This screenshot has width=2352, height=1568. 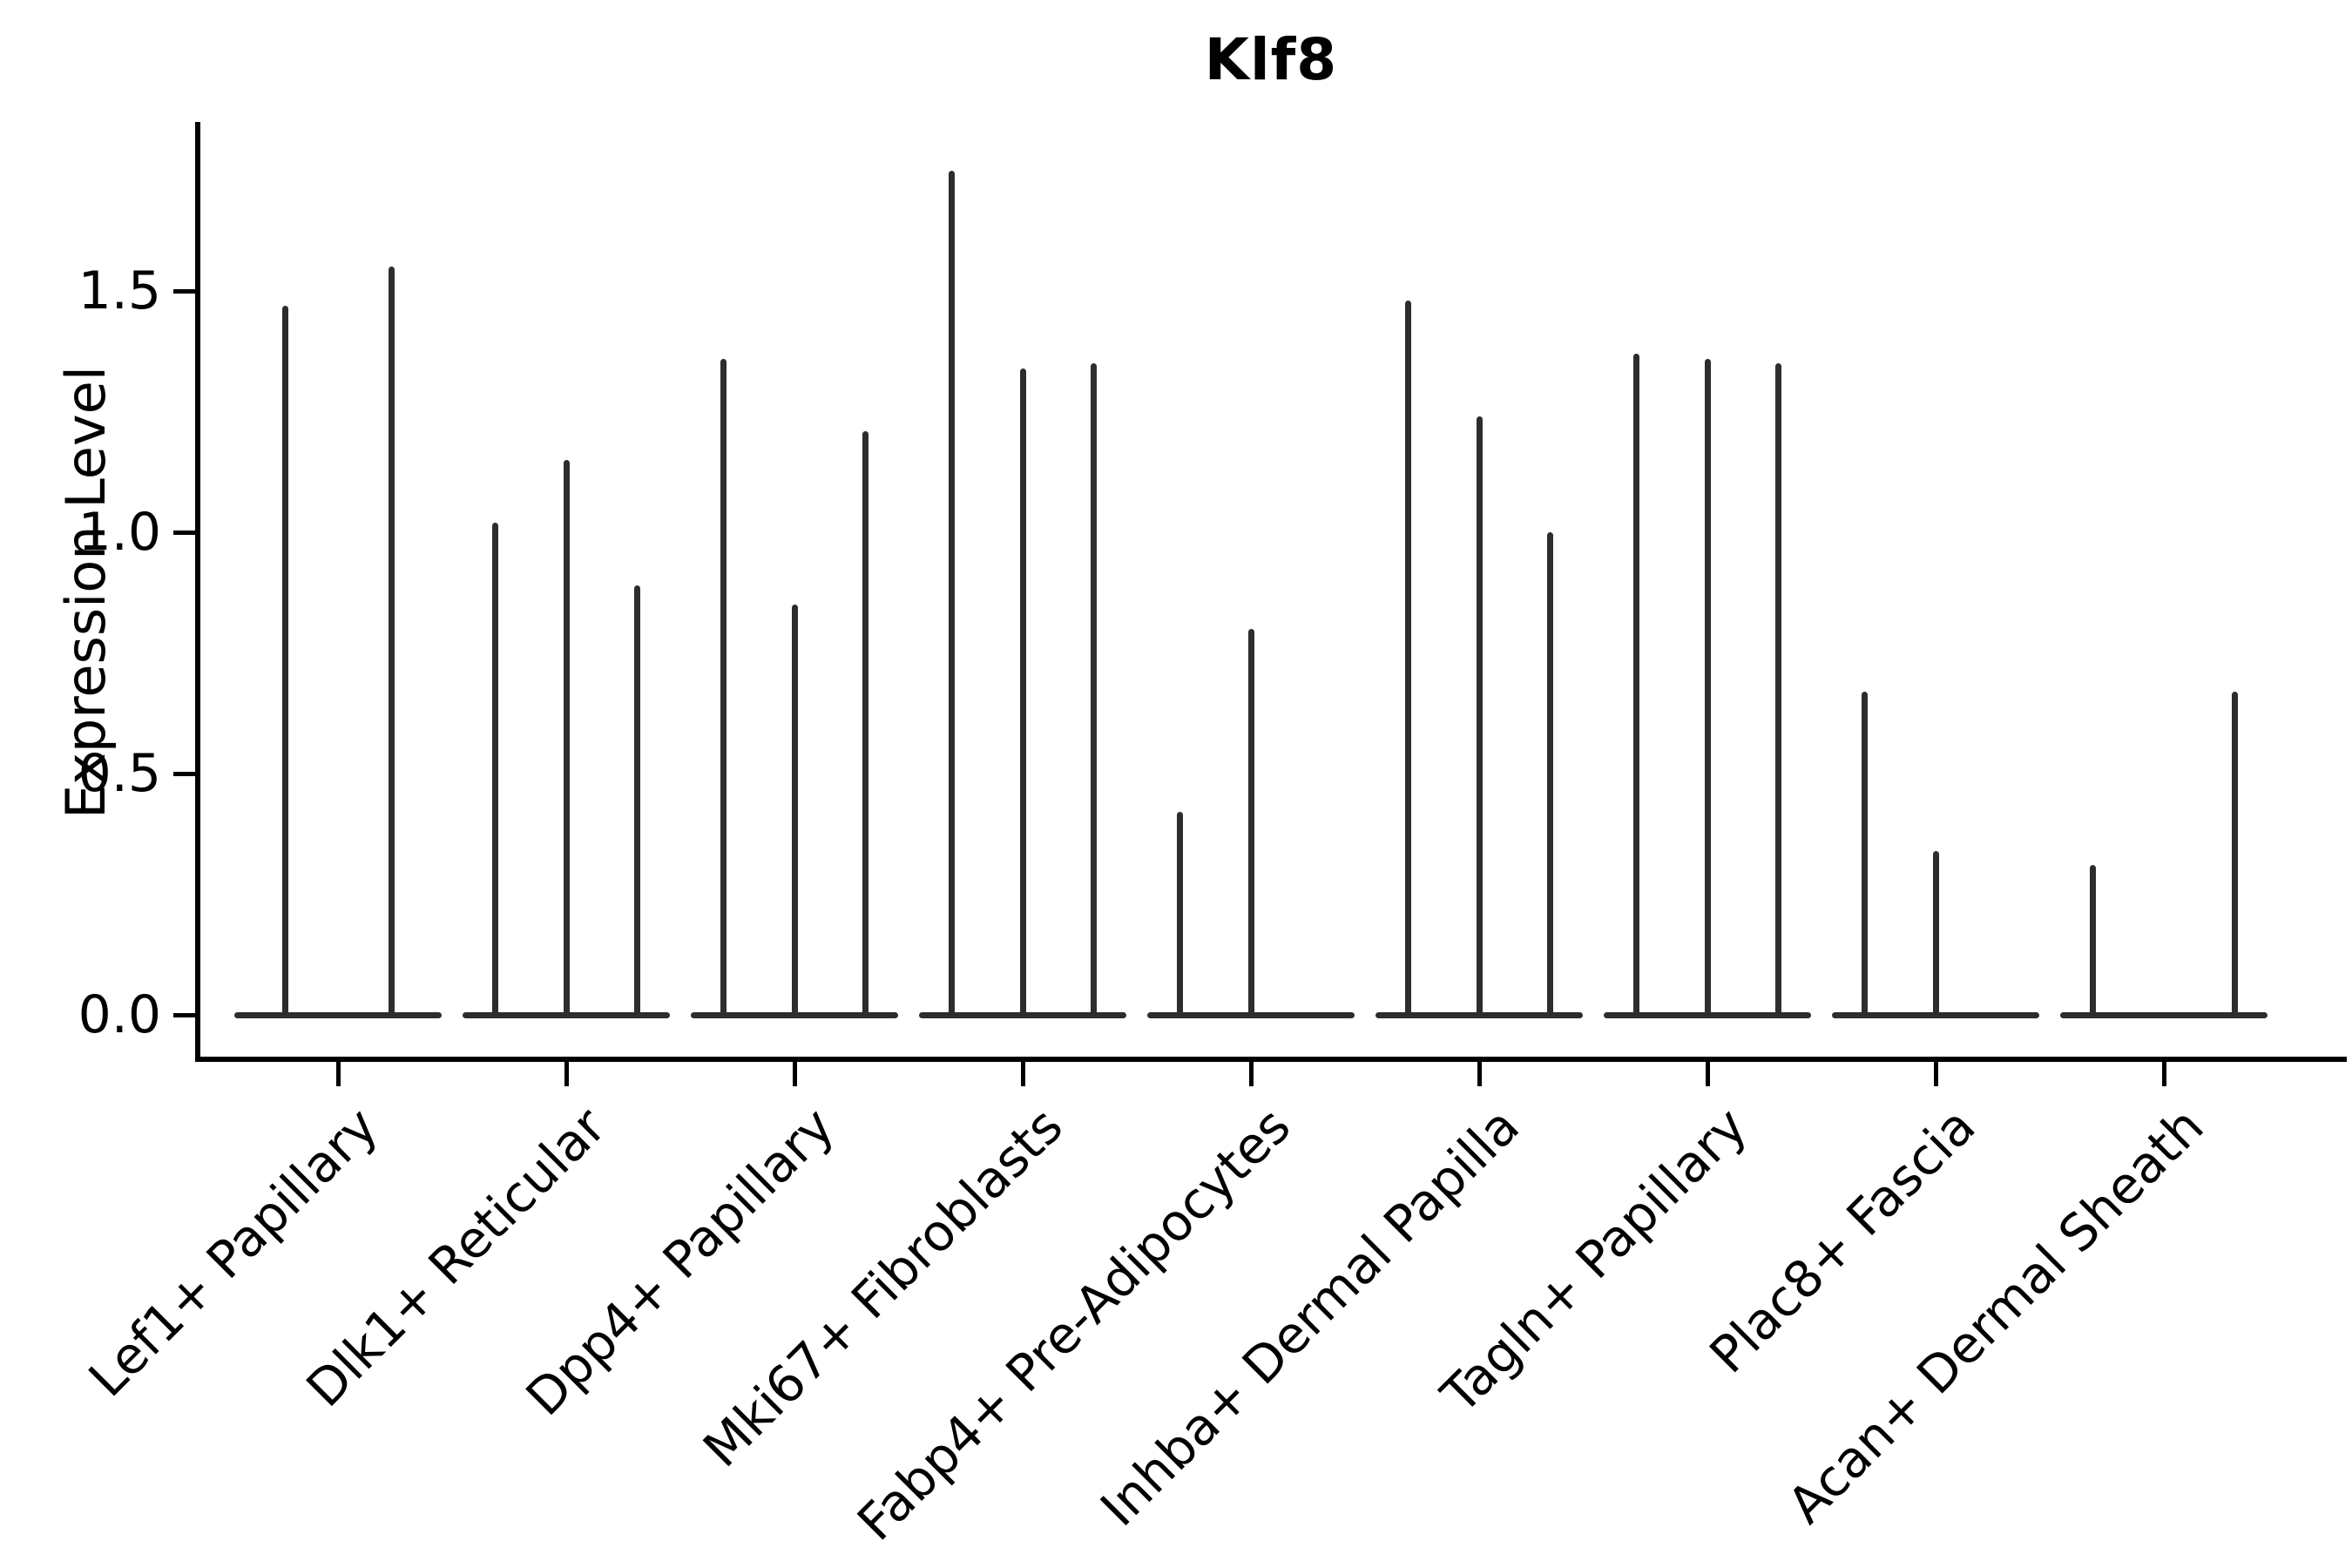 What do you see at coordinates (119, 290) in the screenshot?
I see `y-tick-label: 1.5` at bounding box center [119, 290].